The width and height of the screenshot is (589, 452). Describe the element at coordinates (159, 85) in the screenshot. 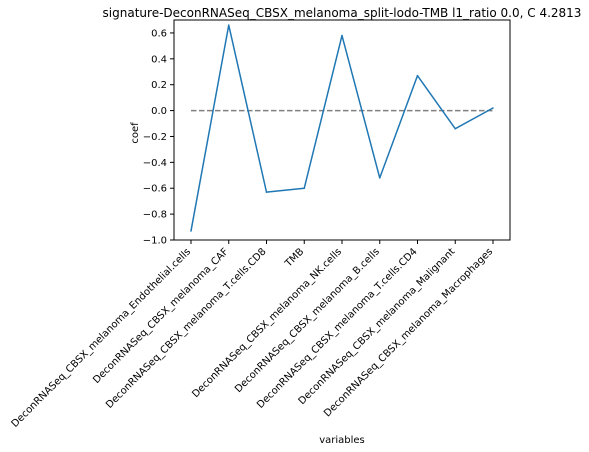

I see `y-tick-label: 0.2` at that location.